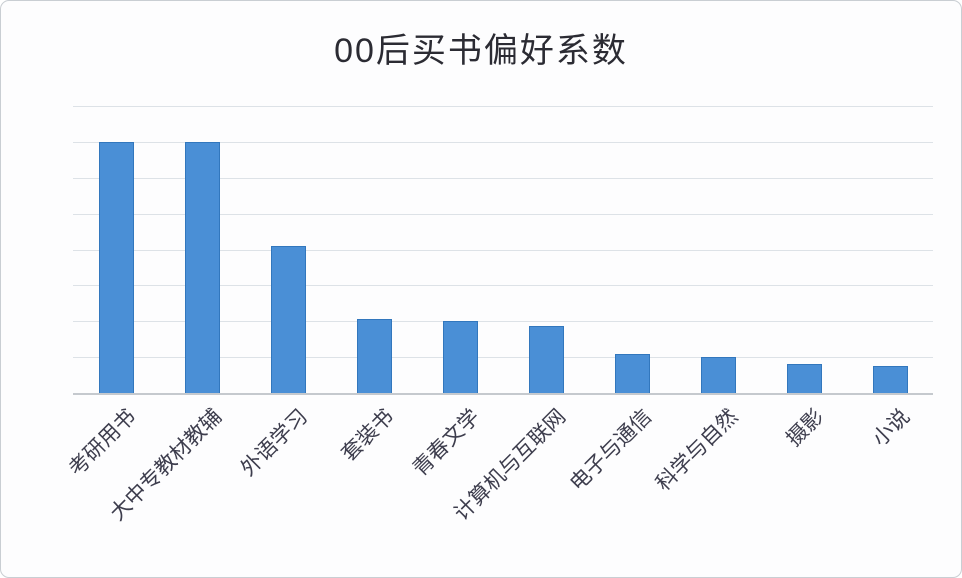 The height and width of the screenshot is (578, 962). Describe the element at coordinates (274, 443) in the screenshot. I see `x-axis-label: 外语学习` at that location.